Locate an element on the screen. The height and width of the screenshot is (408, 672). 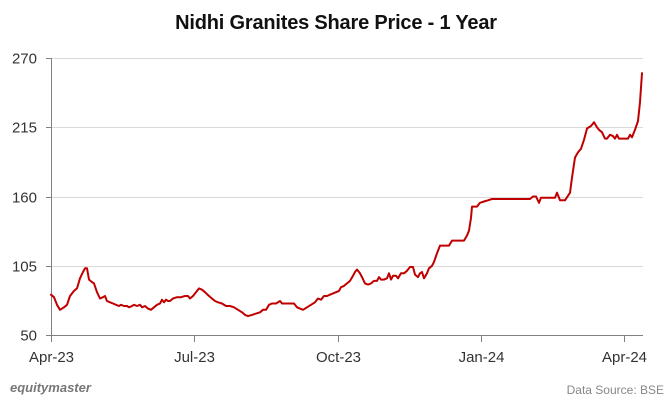
equitymaster-logo: equitymaster is located at coordinates (50, 387).